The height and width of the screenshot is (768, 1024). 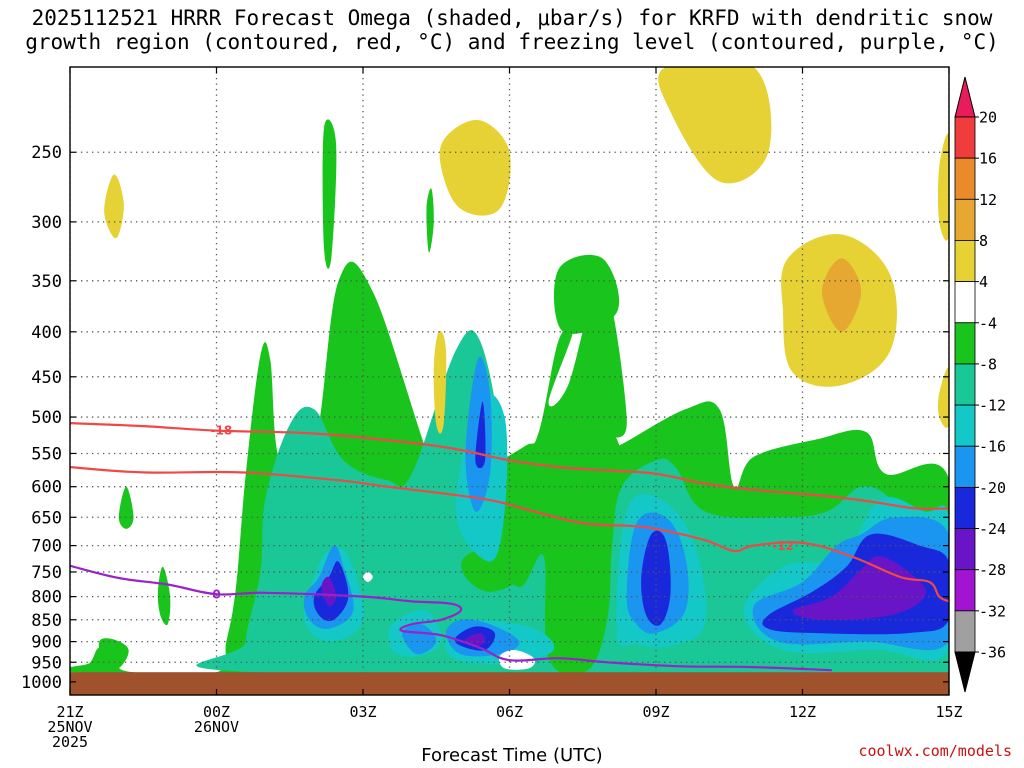 What do you see at coordinates (46, 282) in the screenshot?
I see `y-tick-label-350: 350` at bounding box center [46, 282].